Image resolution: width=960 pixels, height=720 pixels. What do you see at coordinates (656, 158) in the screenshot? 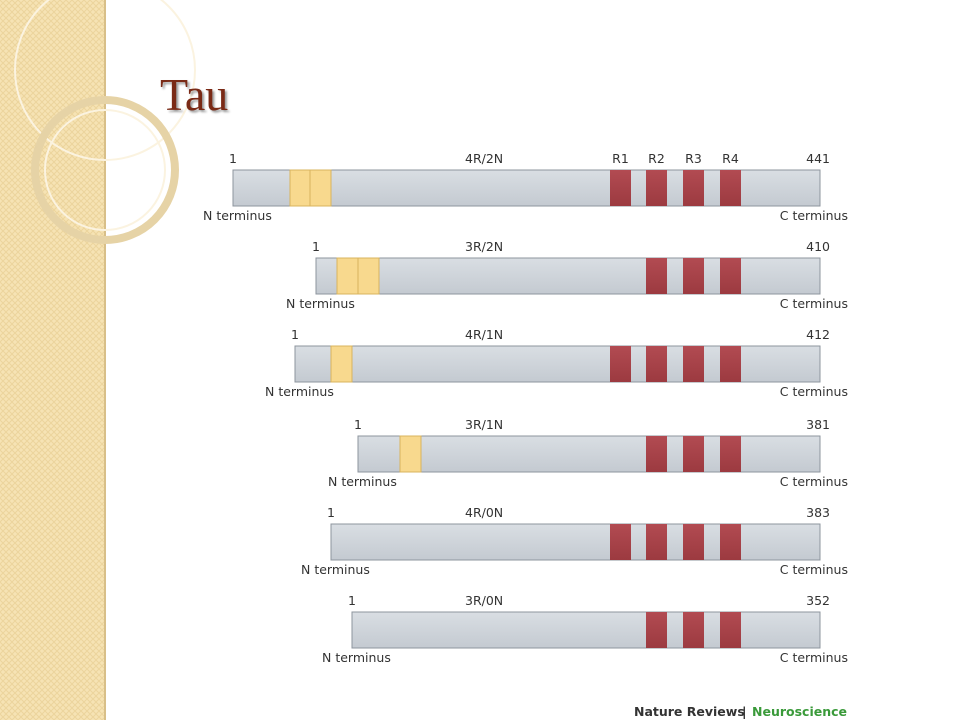
I see `repeat-label: R2` at bounding box center [656, 158].